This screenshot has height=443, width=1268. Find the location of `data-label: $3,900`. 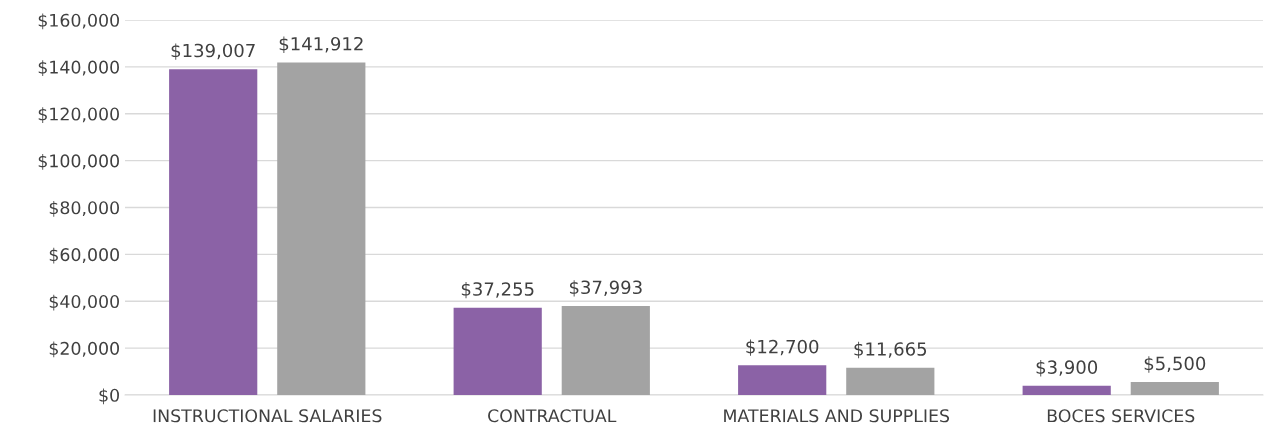

data-label: $3,900 is located at coordinates (1067, 368).